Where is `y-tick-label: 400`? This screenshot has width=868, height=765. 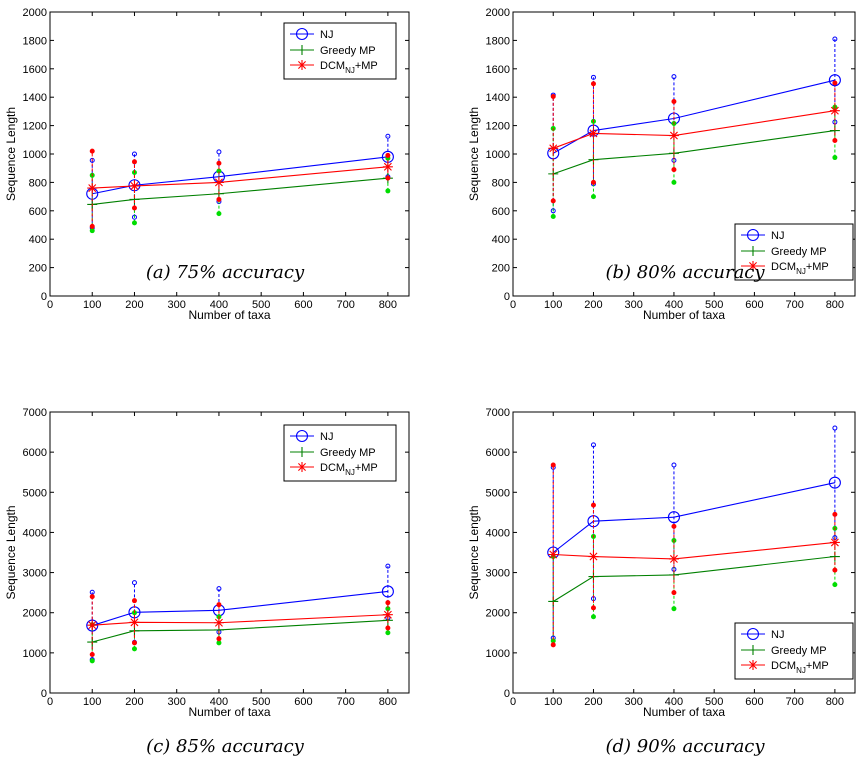 y-tick-label: 400 is located at coordinates (38, 240).